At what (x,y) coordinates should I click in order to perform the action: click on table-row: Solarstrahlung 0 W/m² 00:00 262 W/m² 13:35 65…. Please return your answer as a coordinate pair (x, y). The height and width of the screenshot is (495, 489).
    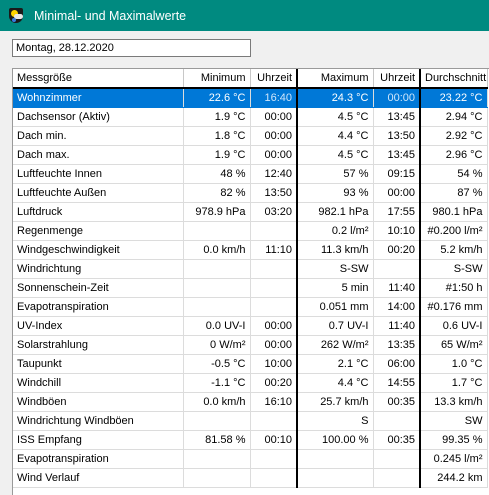
    Looking at the image, I should click on (250, 345).